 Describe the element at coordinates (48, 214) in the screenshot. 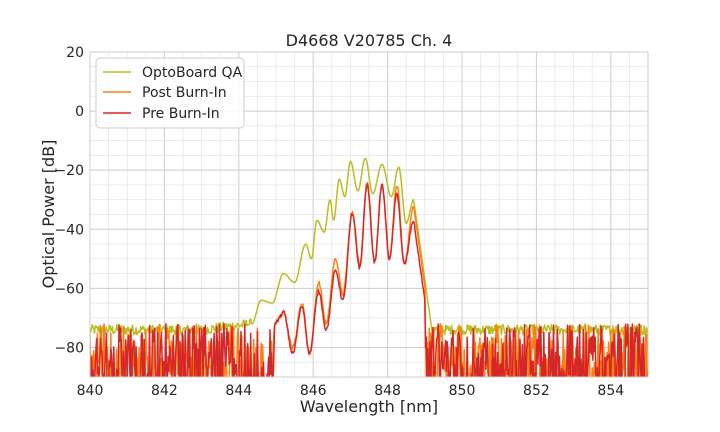

I see `y-axis-label: Optical Power [dB]` at that location.